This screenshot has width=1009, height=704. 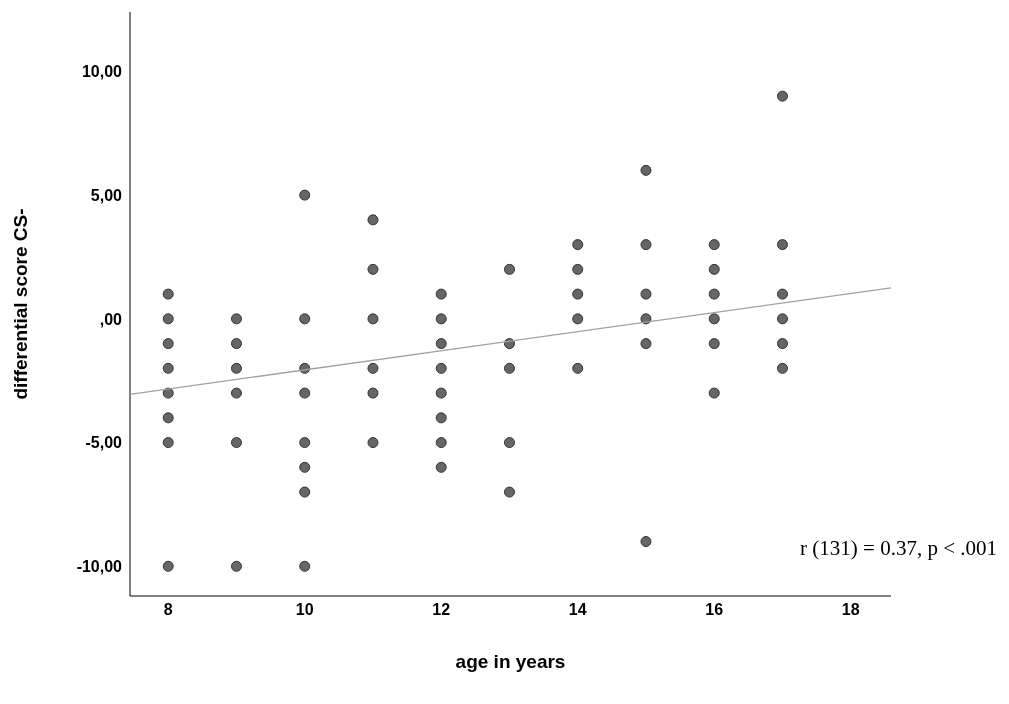 What do you see at coordinates (898, 548) in the screenshot?
I see `annotation: r (131) = 0.37, p < .001` at bounding box center [898, 548].